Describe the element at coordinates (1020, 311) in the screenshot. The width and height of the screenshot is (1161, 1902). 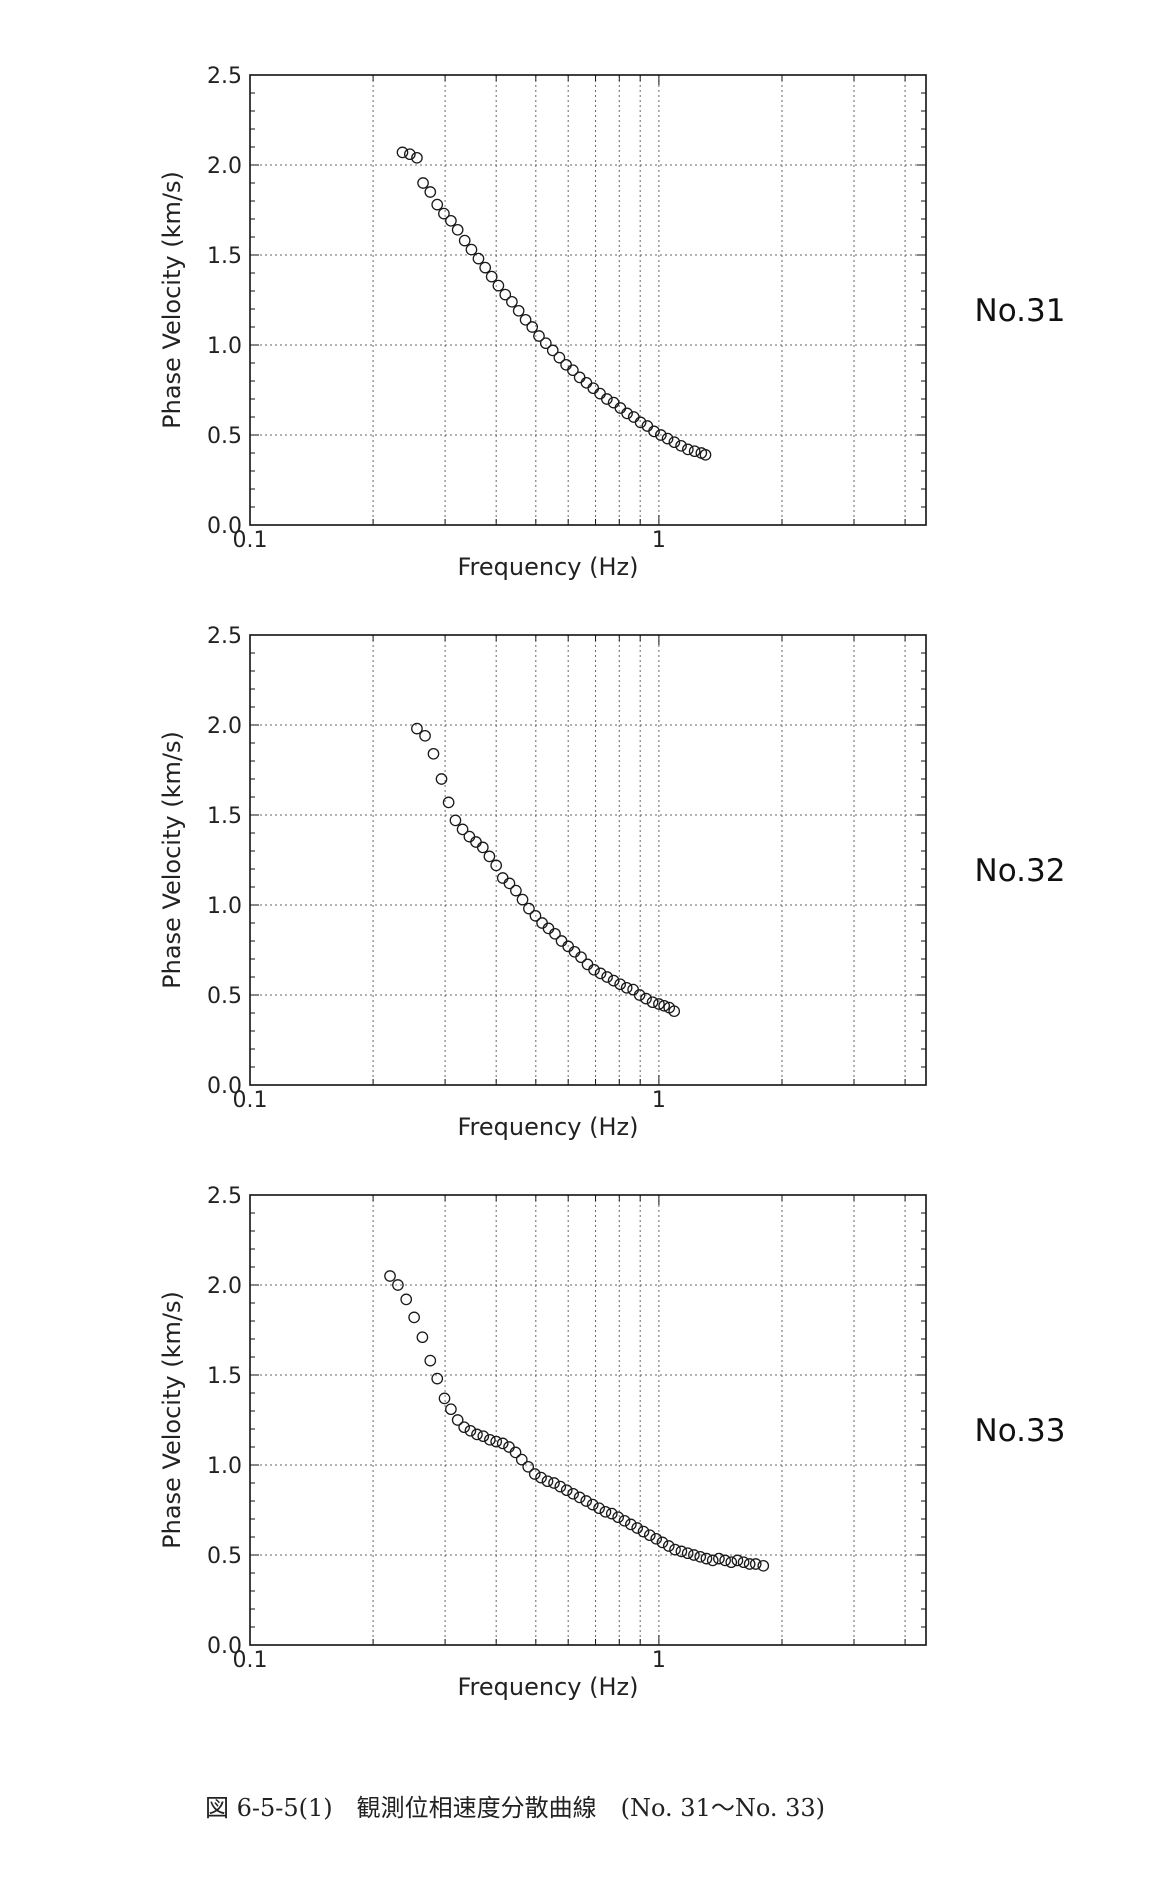
I see `station-label: No.31` at that location.